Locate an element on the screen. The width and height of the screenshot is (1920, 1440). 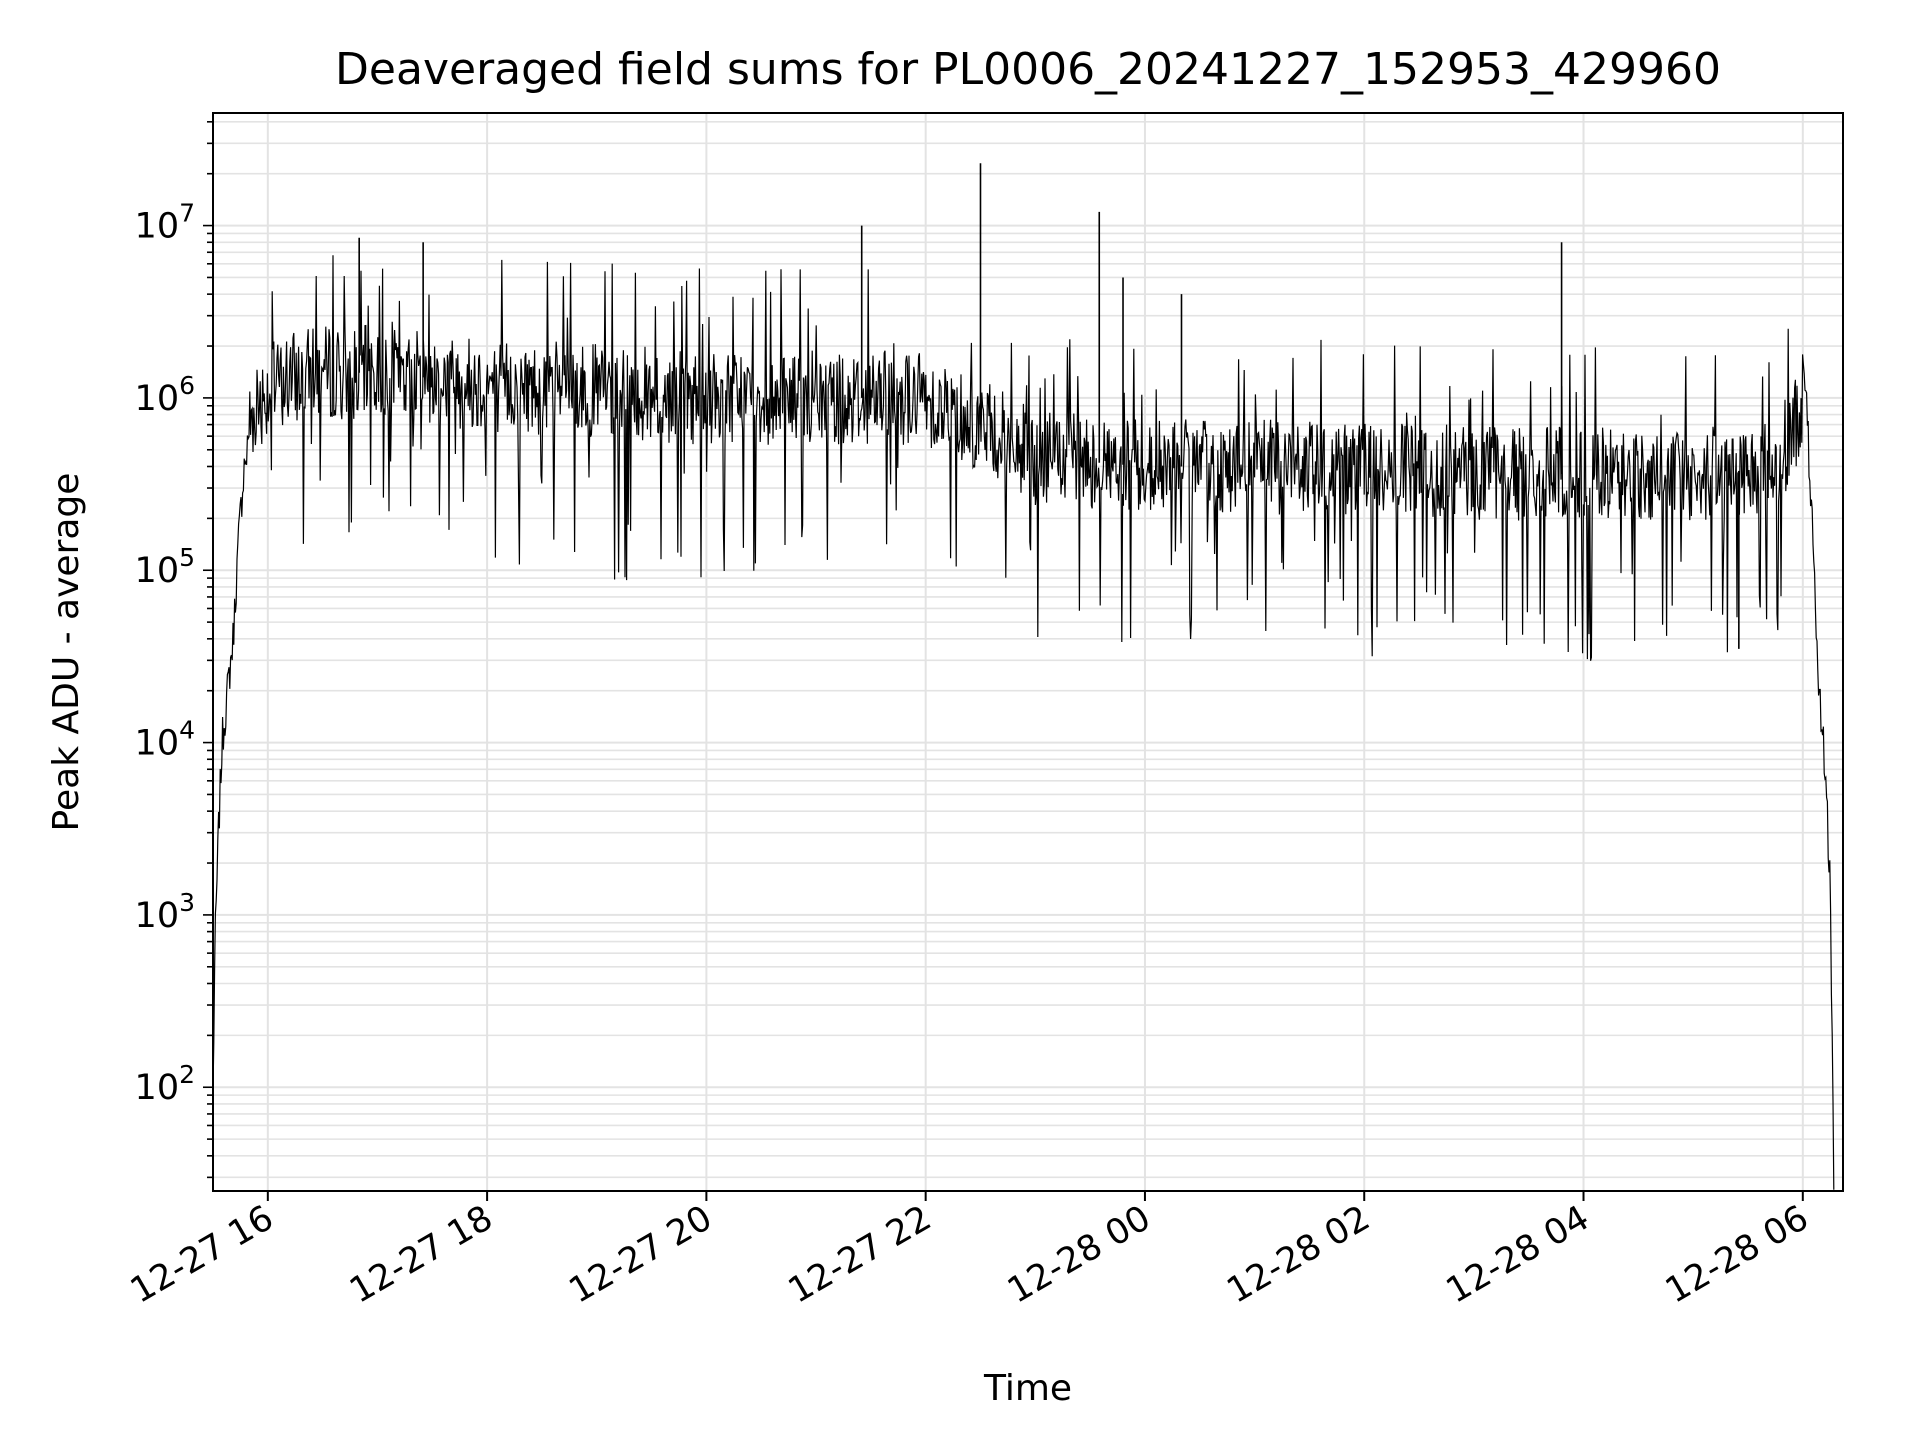
y-axis-label: Peak ADU - average is located at coordinates (66, 652).